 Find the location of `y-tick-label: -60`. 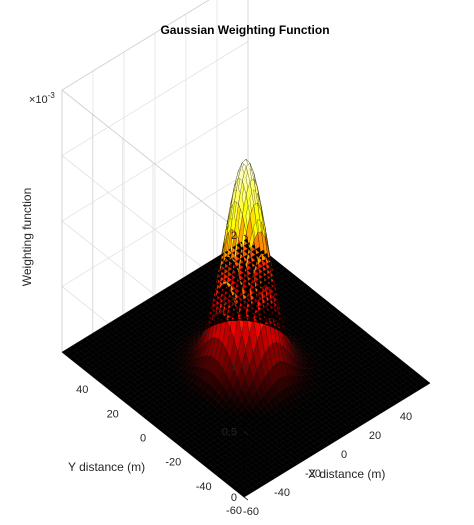

y-tick-label: -60 is located at coordinates (234, 511).